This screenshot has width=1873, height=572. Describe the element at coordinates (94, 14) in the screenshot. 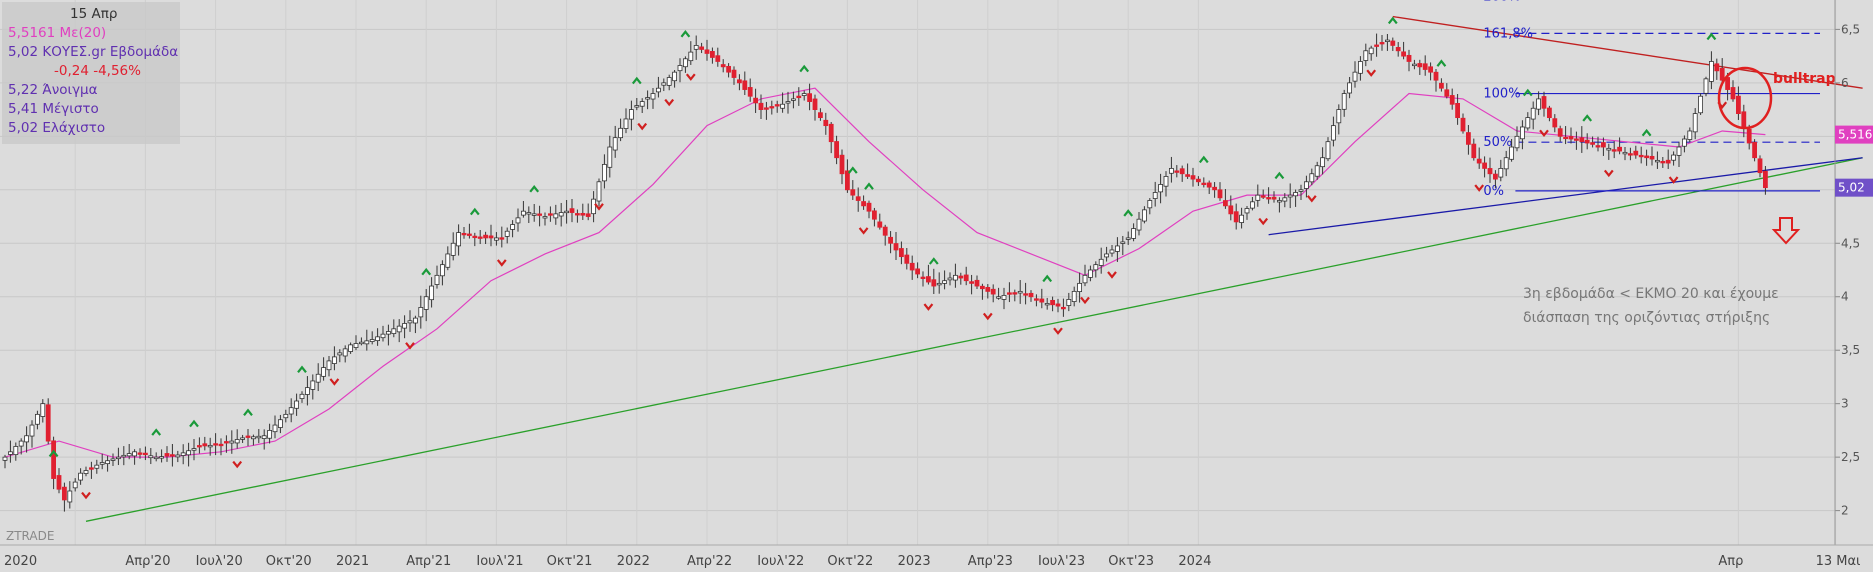

I see `info-date: 15 Απρ` at that location.